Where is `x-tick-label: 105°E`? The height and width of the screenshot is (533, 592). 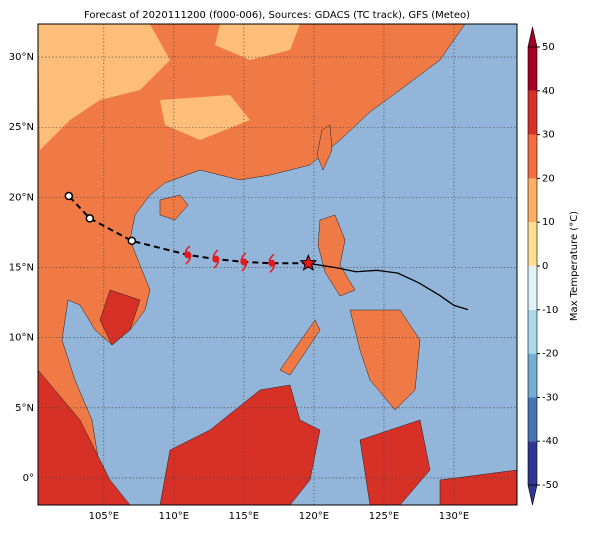
x-tick-label: 105°E is located at coordinates (104, 516).